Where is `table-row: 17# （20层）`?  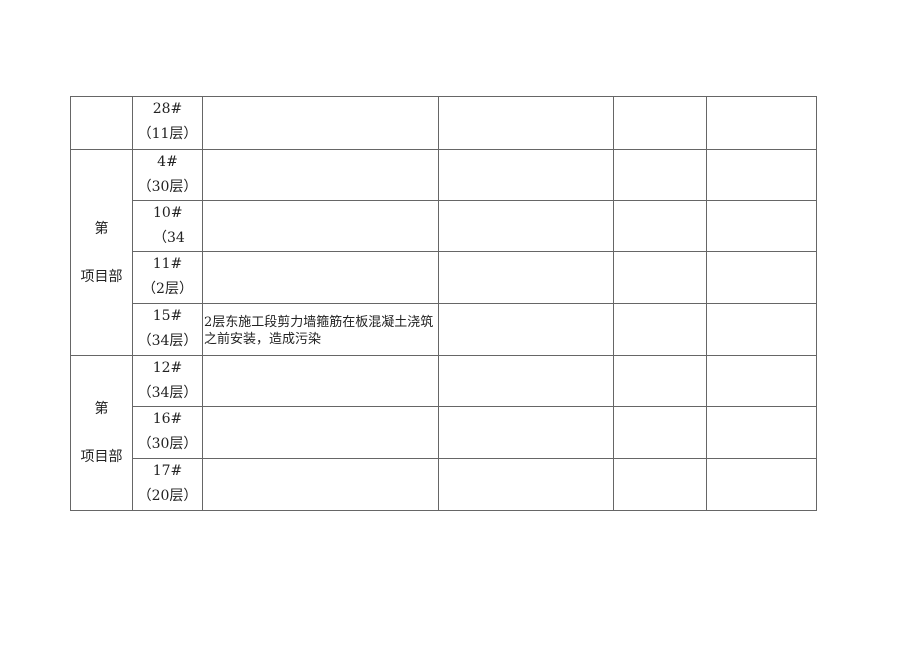 table-row: 17# （20层） is located at coordinates (444, 484).